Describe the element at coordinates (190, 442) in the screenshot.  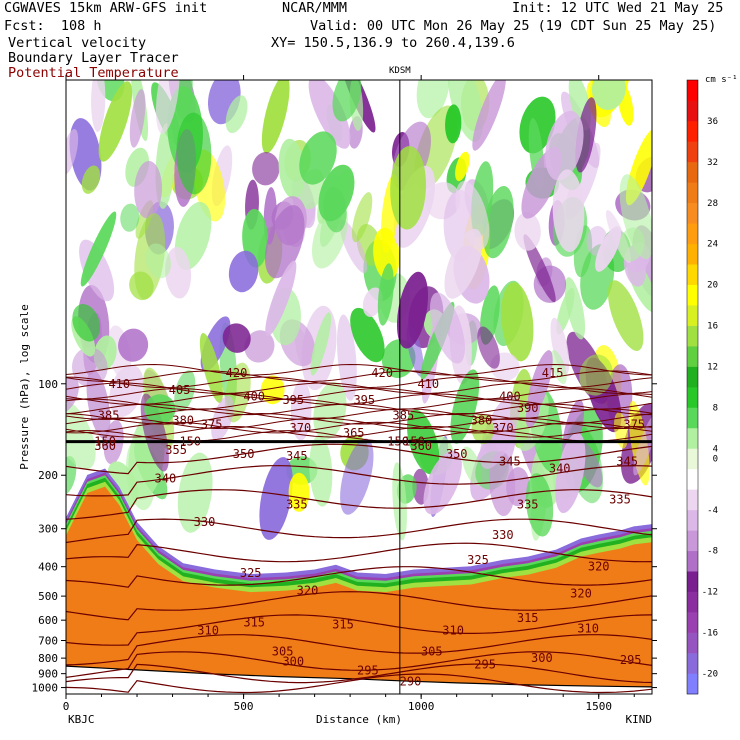
I see `theta-label: 150` at that location.